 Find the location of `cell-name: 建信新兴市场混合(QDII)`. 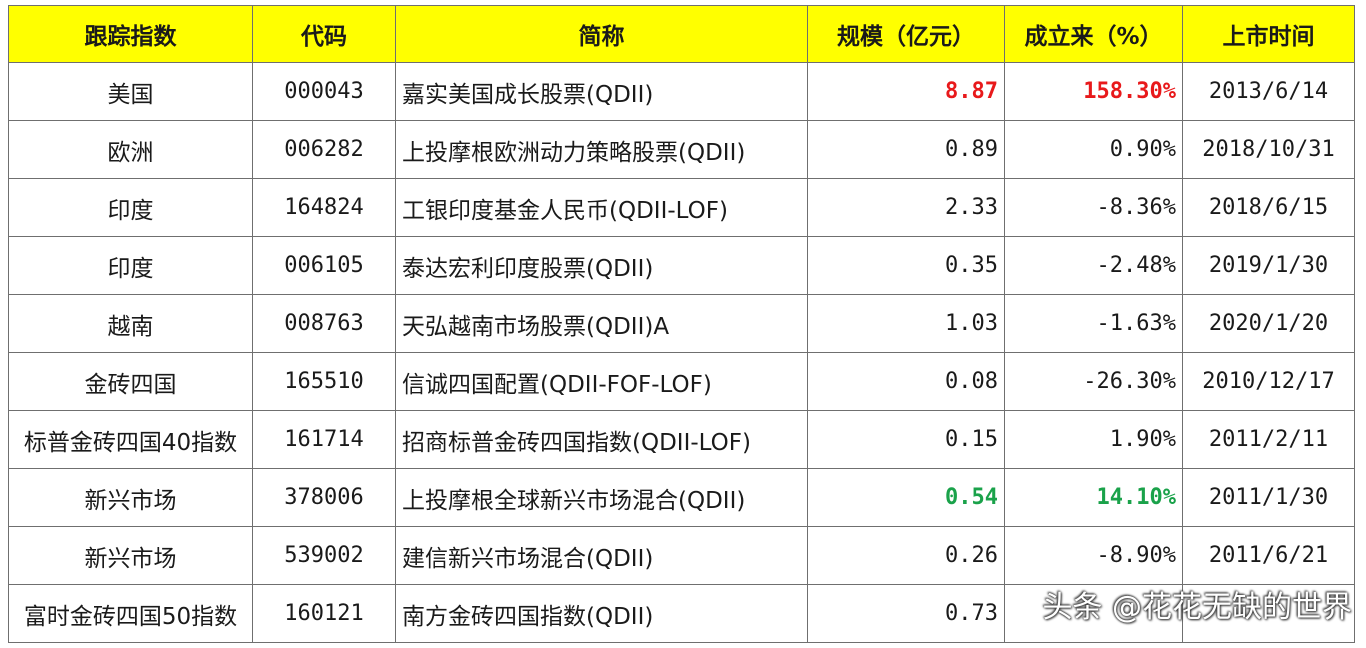

cell-name: 建信新兴市场混合(QDII) is located at coordinates (601, 555).